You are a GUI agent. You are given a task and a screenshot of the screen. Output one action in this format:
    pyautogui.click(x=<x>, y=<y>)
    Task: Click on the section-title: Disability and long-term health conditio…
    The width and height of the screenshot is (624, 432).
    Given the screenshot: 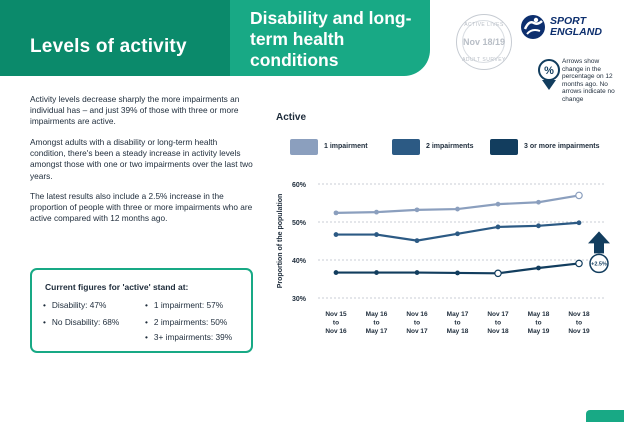 What is the action you would take?
    pyautogui.click(x=331, y=39)
    